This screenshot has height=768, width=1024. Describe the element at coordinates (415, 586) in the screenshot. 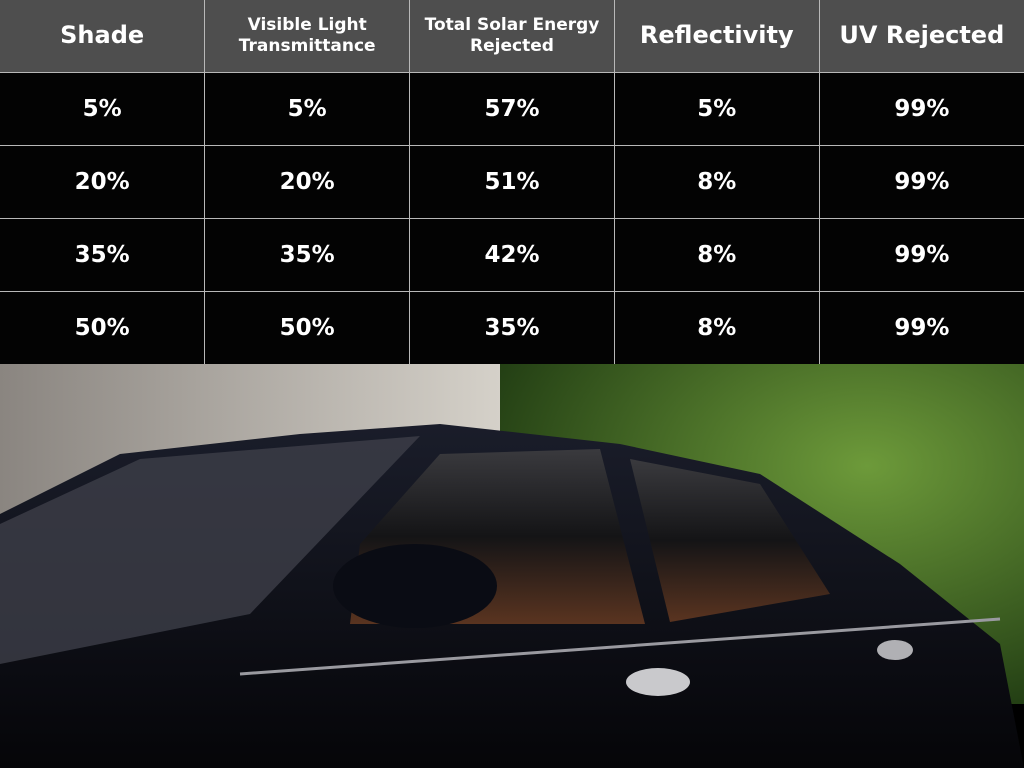

I see `side-mirror` at that location.